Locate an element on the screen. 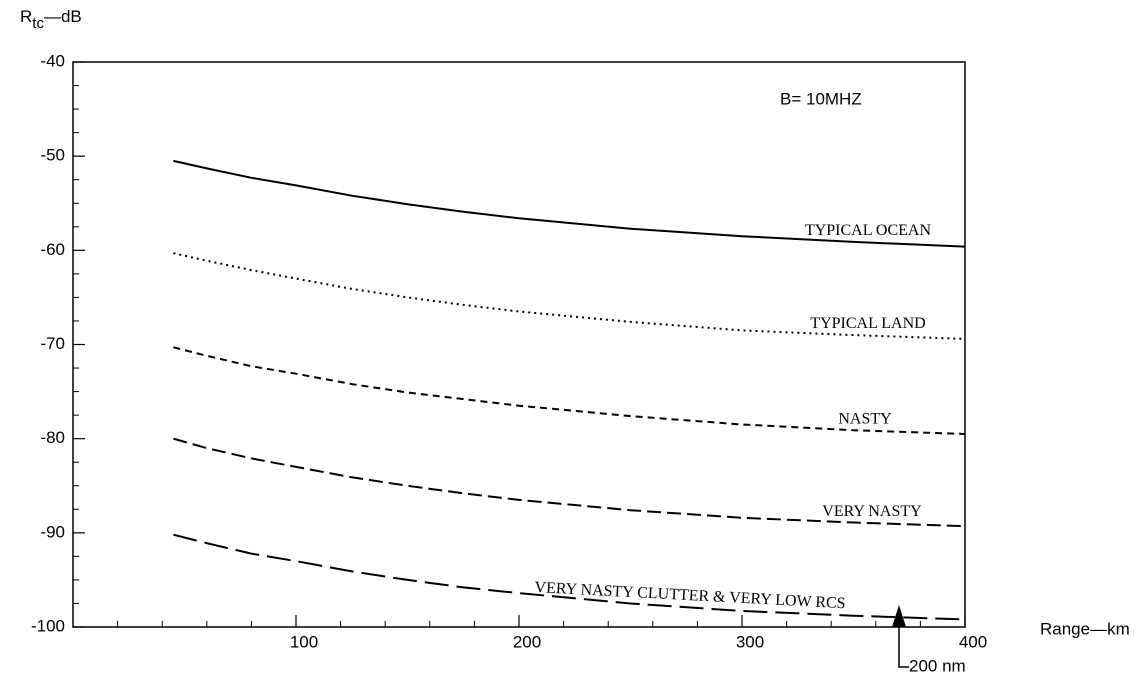 This screenshot has width=1142, height=690. annotation: B= 10MHZ is located at coordinates (821, 98).